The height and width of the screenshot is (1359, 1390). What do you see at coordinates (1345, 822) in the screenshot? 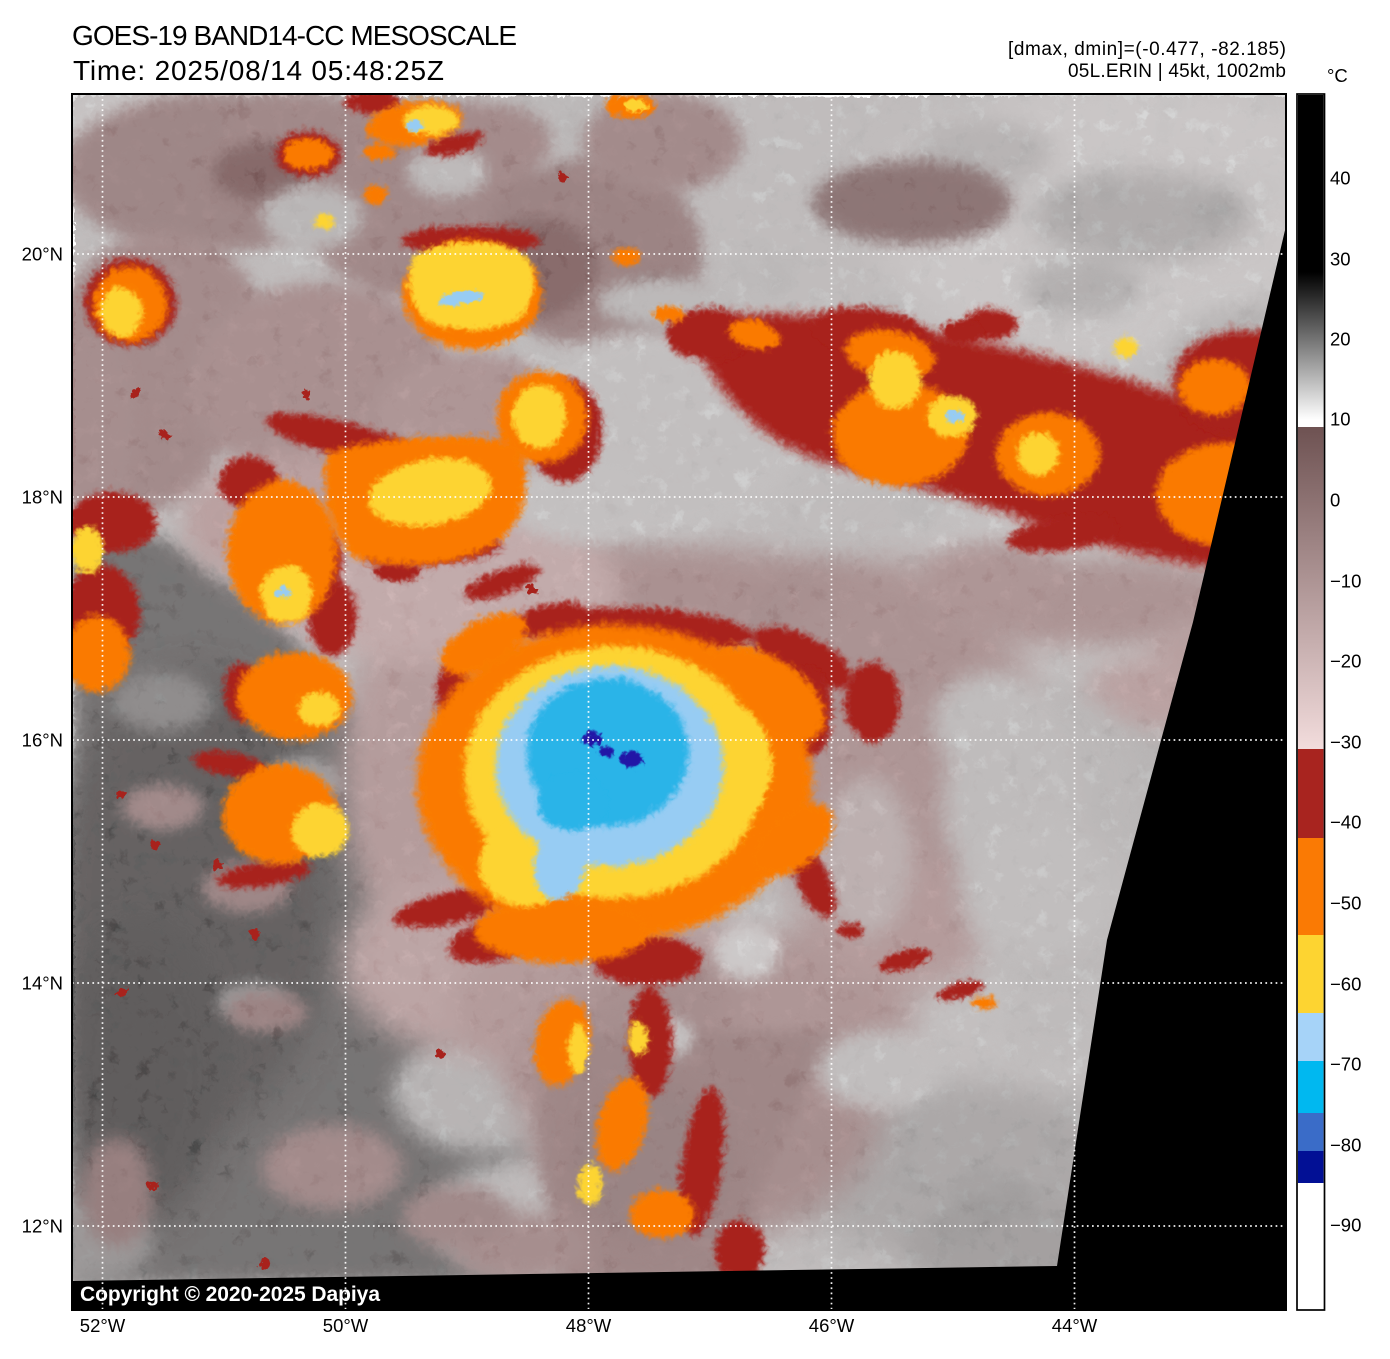
I see `svg-text: −40` at bounding box center [1345, 822].